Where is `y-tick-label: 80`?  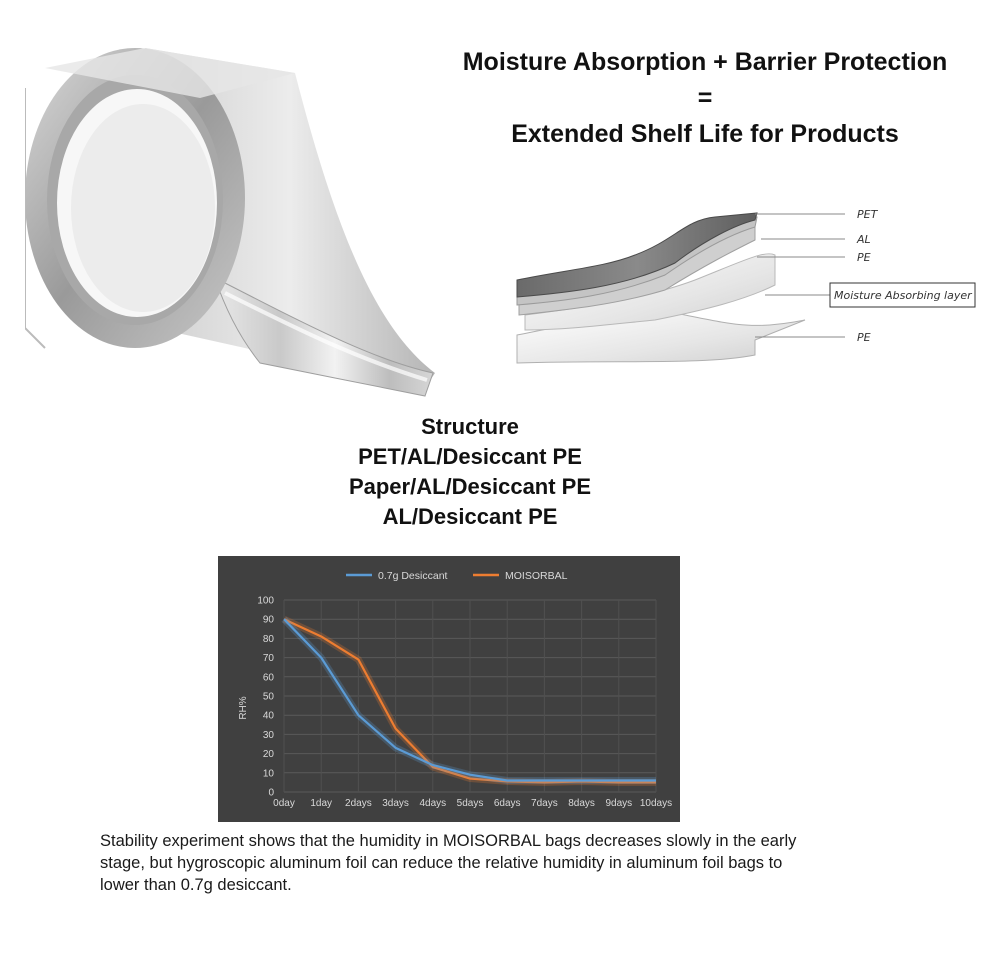 y-tick-label: 80 is located at coordinates (269, 639).